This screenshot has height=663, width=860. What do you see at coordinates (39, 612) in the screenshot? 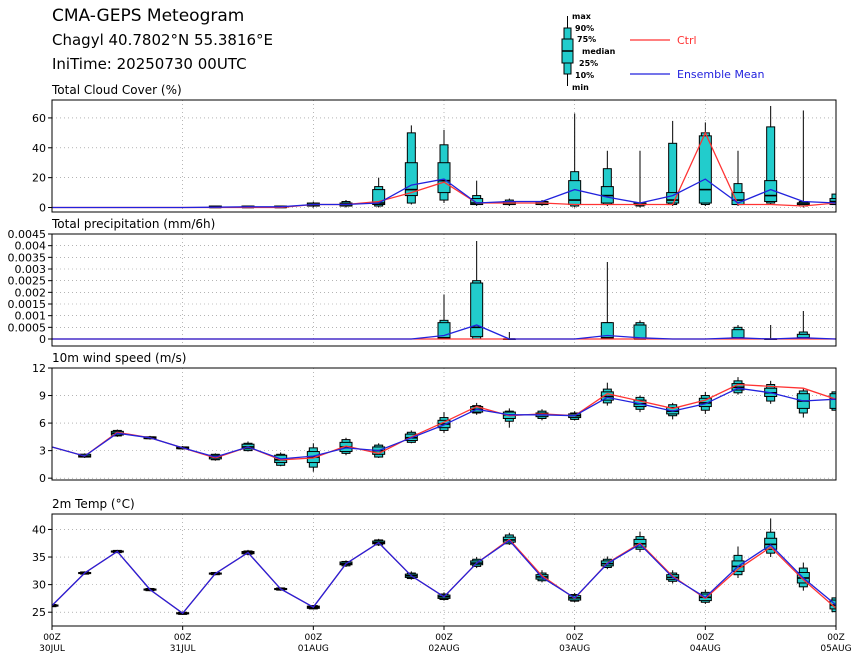
I see `temperature-ytick-label: 25` at bounding box center [39, 612].